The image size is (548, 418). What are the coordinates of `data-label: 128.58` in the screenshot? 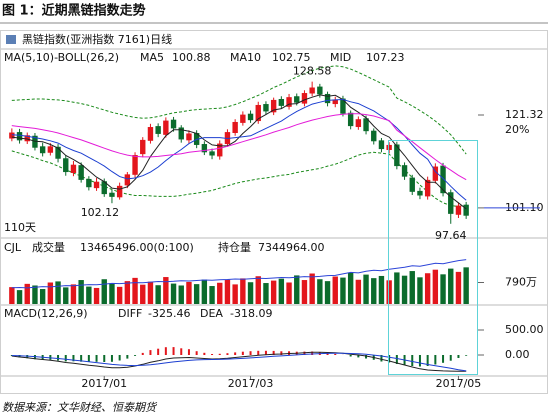 It's located at (312, 71).